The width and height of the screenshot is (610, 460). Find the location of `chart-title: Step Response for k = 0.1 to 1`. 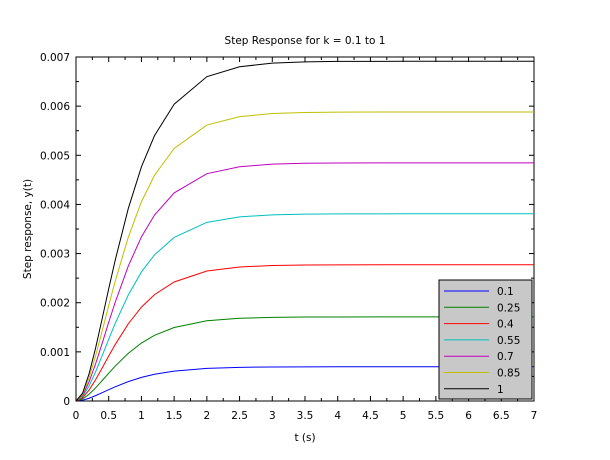

chart-title: Step Response for k = 0.1 to 1 is located at coordinates (305, 41).